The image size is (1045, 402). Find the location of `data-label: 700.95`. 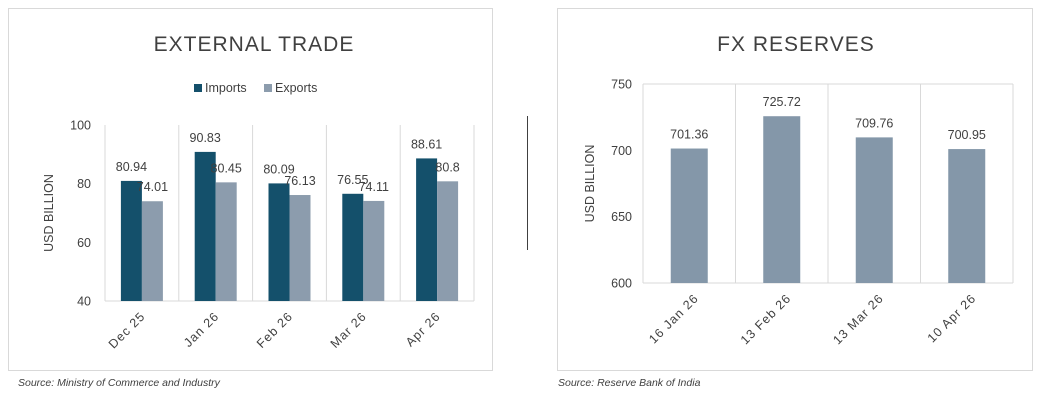

data-label: 700.95 is located at coordinates (967, 135).